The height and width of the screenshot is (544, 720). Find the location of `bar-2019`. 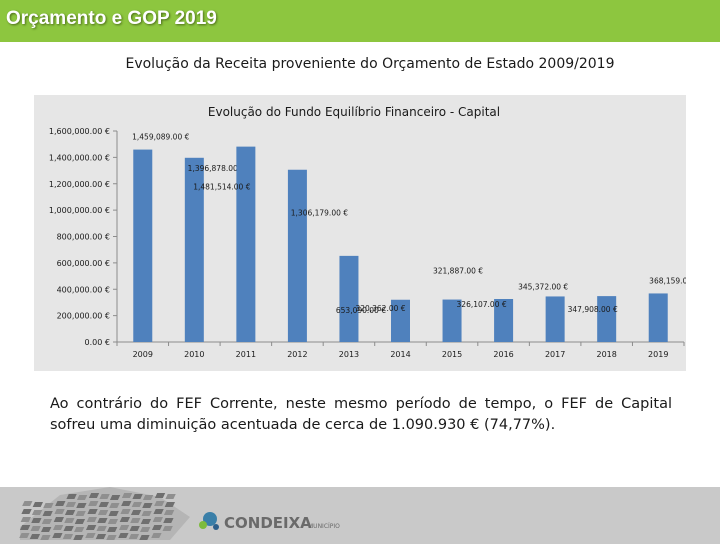

bar-2019 is located at coordinates (658, 317).